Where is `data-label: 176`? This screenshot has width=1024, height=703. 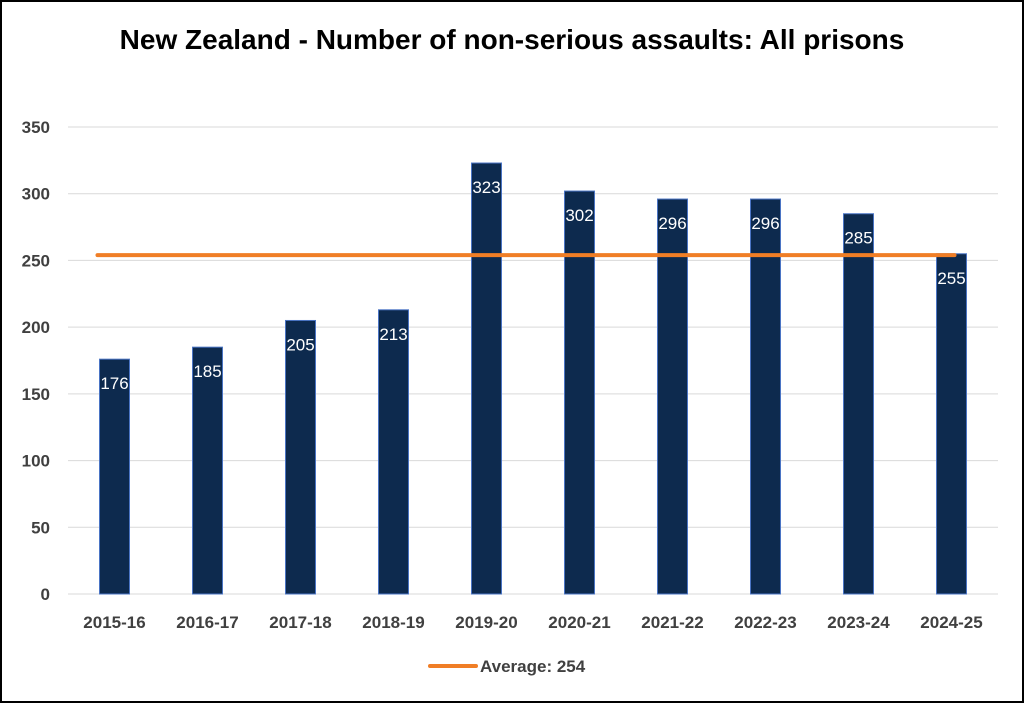 data-label: 176 is located at coordinates (114, 383).